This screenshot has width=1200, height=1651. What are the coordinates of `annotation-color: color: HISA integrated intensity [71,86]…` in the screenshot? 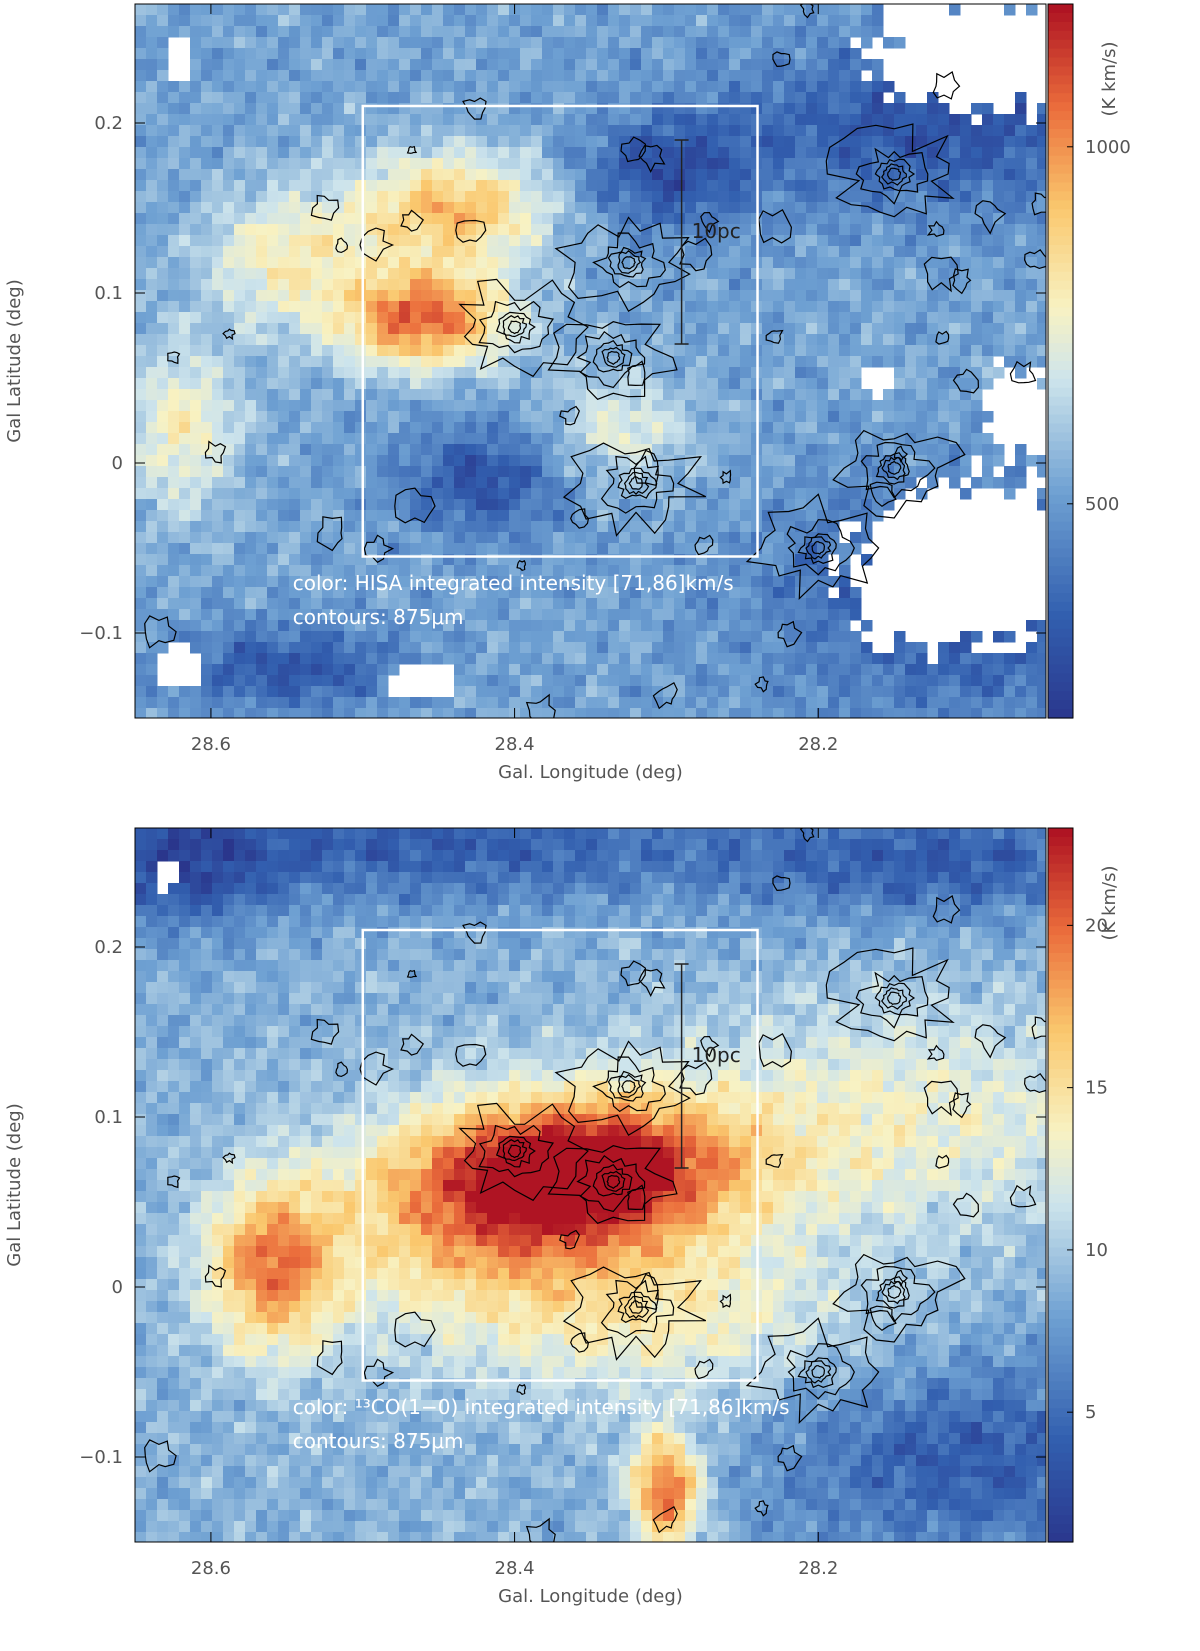 It's located at (513, 583).